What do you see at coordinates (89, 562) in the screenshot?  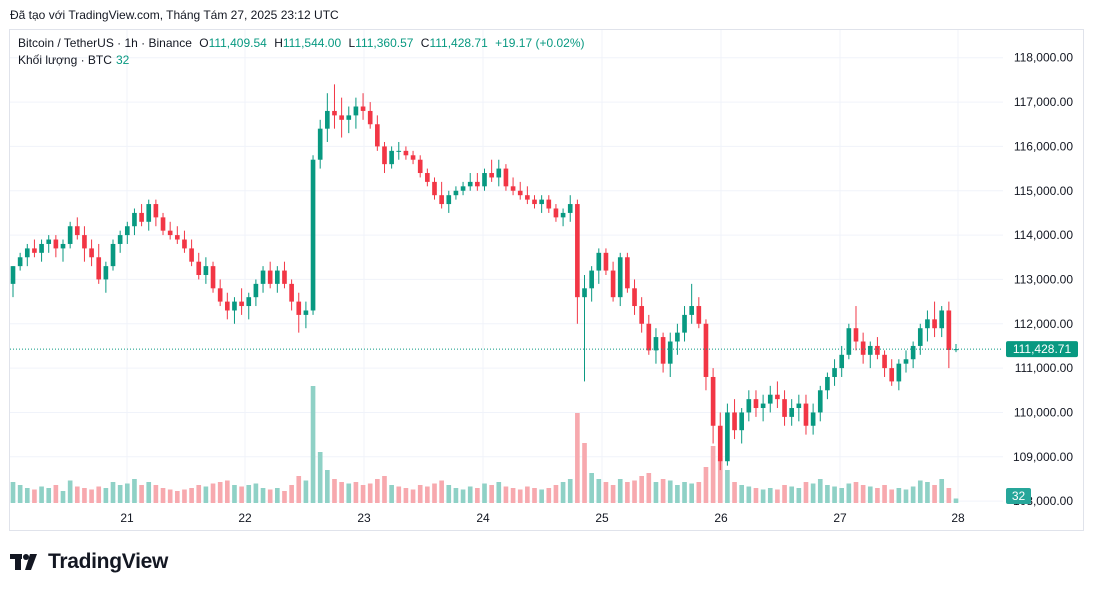 I see `tradingview-logo: TradingView` at bounding box center [89, 562].